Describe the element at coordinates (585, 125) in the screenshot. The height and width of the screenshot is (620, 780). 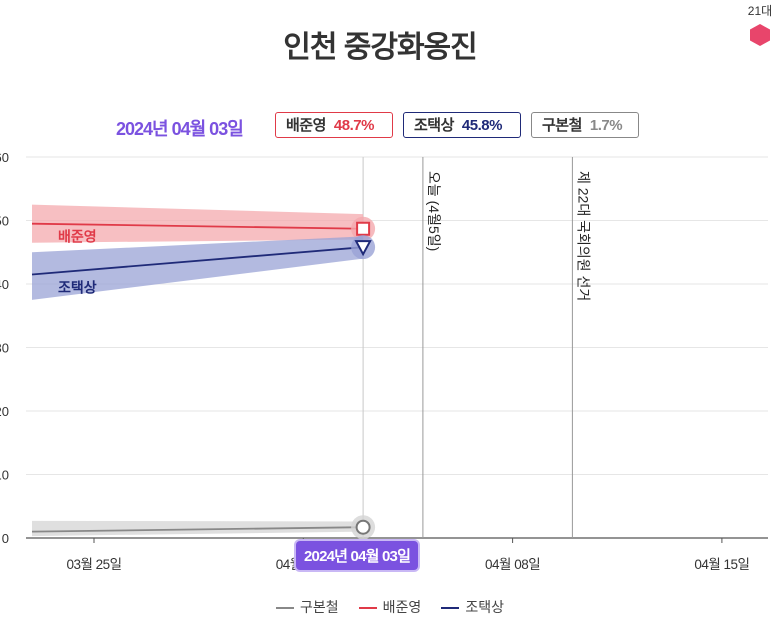
I see `candidate-badge-gu: 구본철 1.7%` at that location.